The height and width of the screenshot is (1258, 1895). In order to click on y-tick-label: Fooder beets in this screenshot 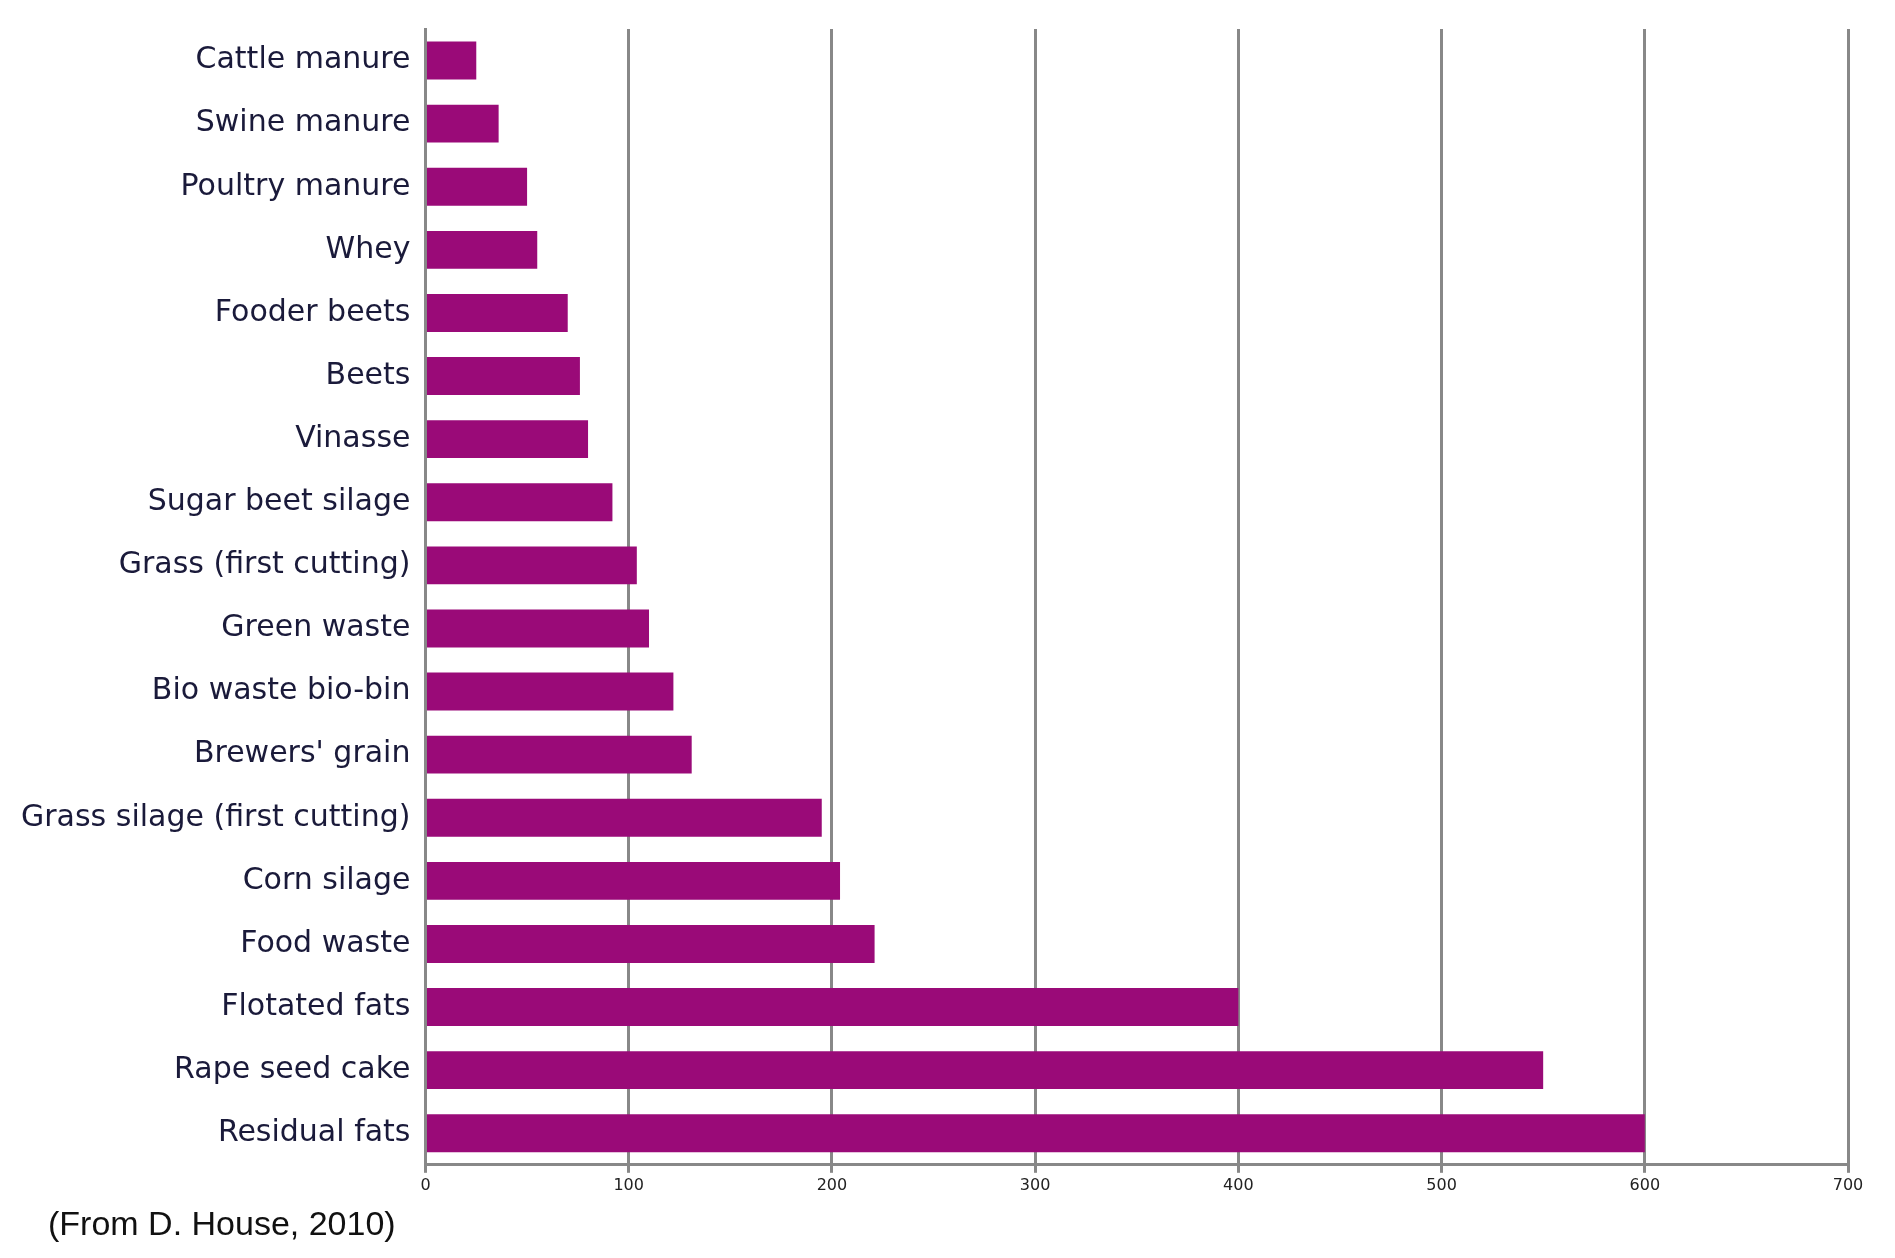, I will do `click(312, 310)`.